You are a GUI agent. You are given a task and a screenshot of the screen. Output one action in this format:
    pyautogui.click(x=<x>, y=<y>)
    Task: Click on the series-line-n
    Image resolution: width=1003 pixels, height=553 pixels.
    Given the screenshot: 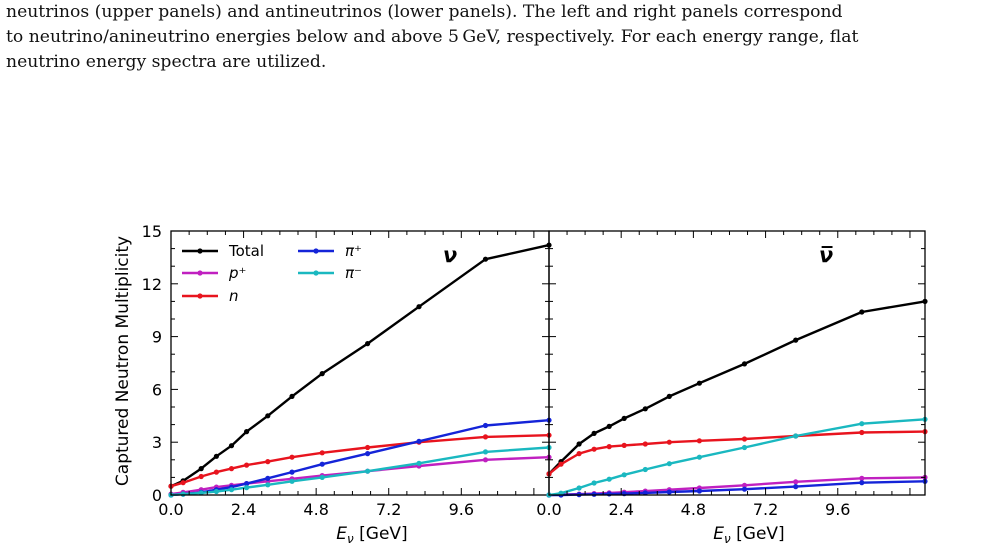 What is the action you would take?
    pyautogui.click(x=737, y=452)
    